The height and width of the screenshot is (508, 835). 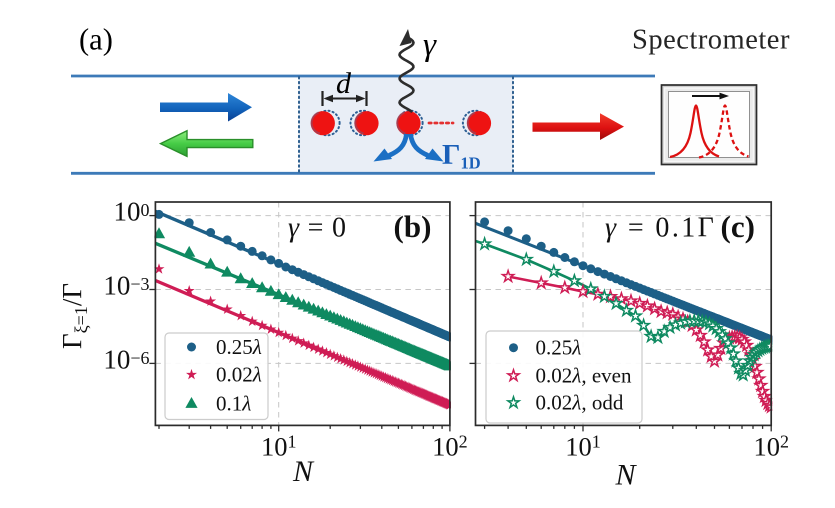 What do you see at coordinates (711, 40) in the screenshot?
I see `svg-text: Spectrometer` at bounding box center [711, 40].